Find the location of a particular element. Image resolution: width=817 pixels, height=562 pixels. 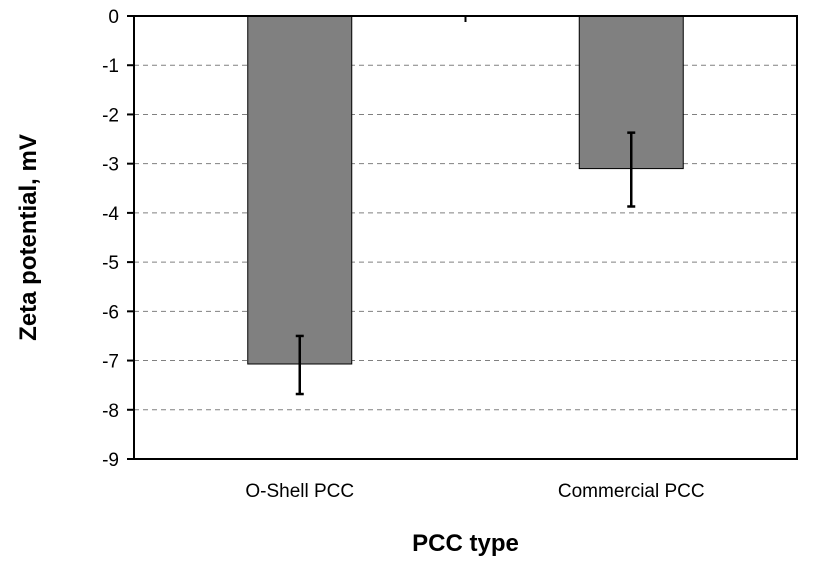

y-tick-label: -7 is located at coordinates (110, 362).